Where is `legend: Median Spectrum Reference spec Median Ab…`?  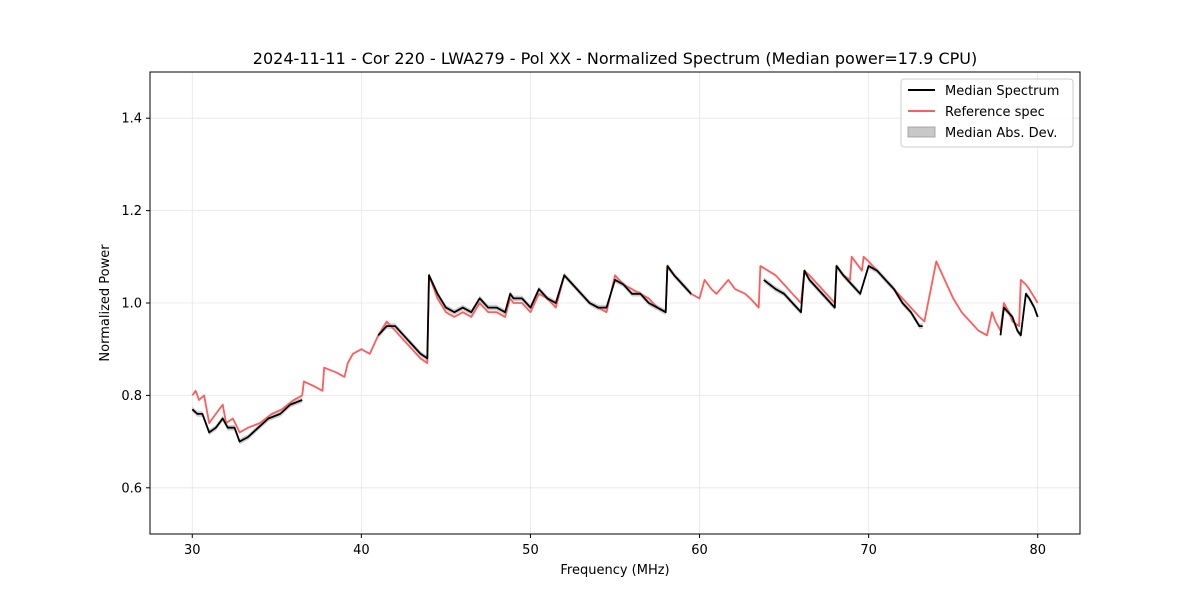 legend: Median Spectrum Reference spec Median Ab… is located at coordinates (987, 113).